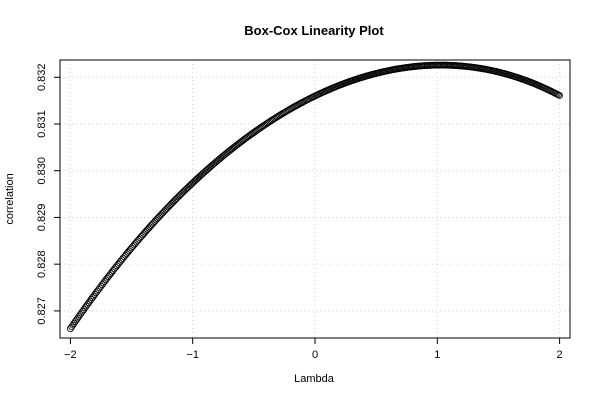  Describe the element at coordinates (192, 355) in the screenshot. I see `x-tick-label: −1` at that location.